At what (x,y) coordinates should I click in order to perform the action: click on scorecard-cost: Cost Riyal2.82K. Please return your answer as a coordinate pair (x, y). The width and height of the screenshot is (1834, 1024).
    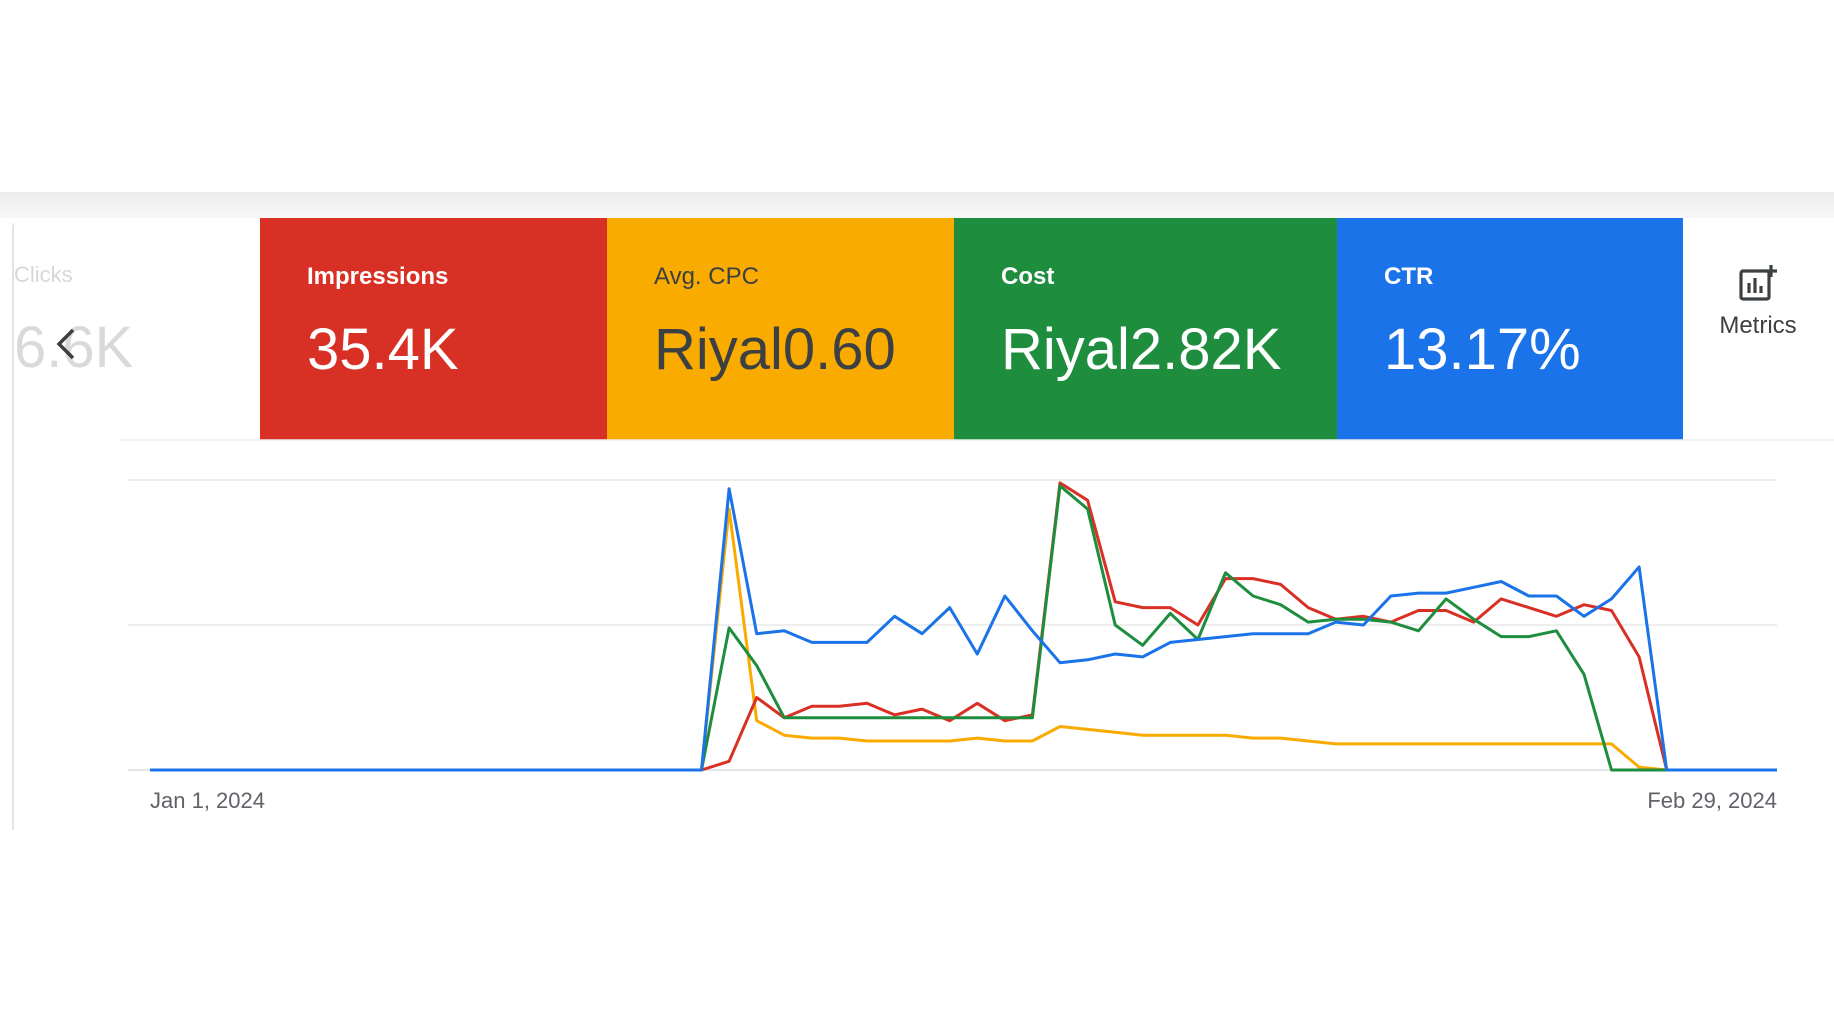
    Looking at the image, I should click on (1145, 329).